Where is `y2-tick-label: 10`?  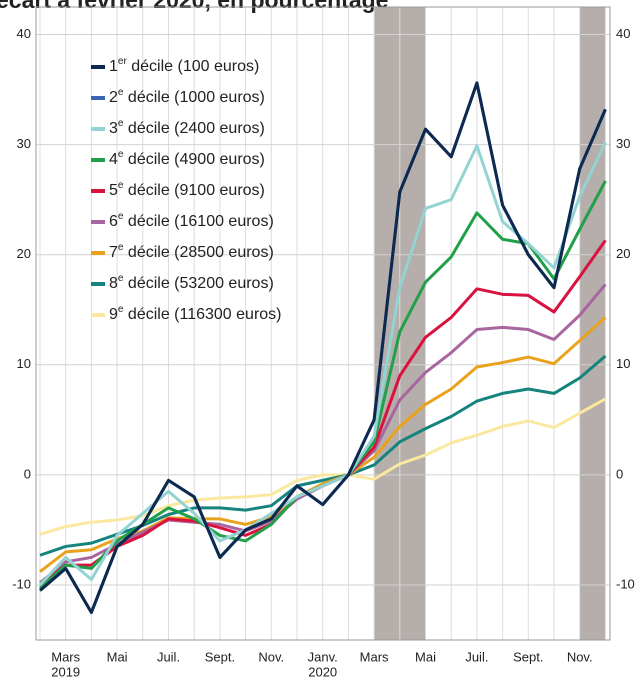 y2-tick-label: 10 is located at coordinates (623, 363).